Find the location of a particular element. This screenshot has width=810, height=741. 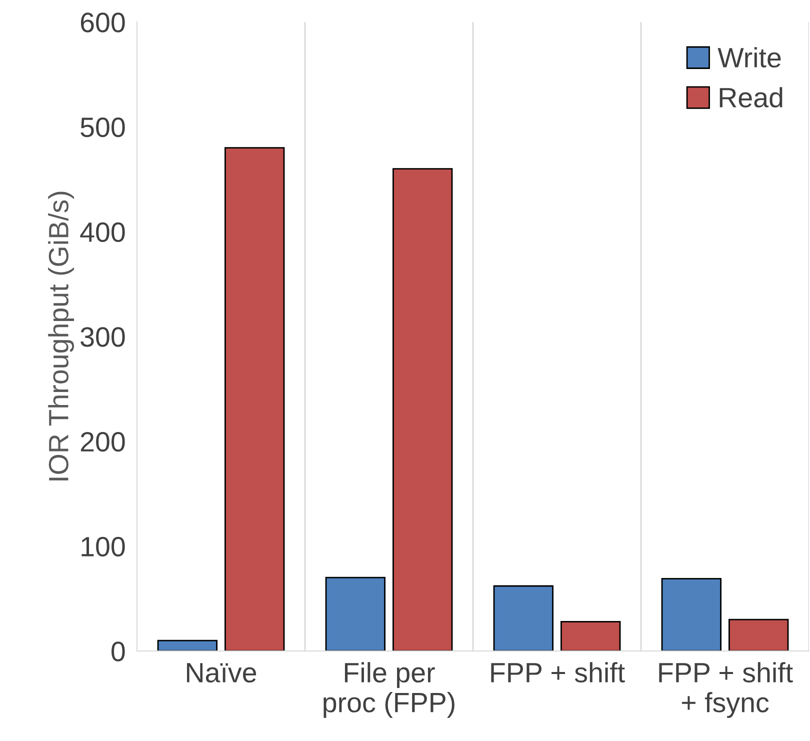

x-tick-label: Naïve is located at coordinates (221, 673).